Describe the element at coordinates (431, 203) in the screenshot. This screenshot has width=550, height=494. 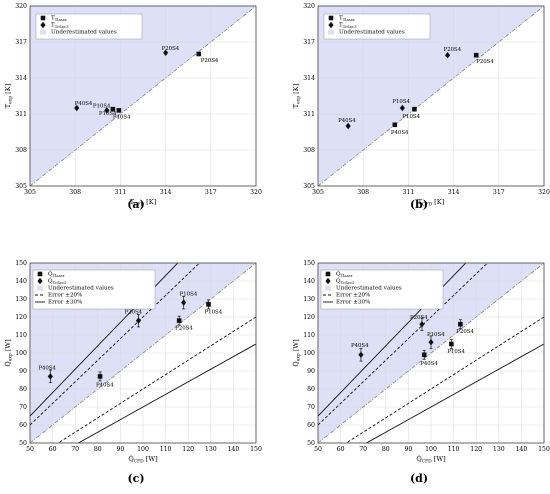
I see `x-axis-label: TCFD [K]` at that location.